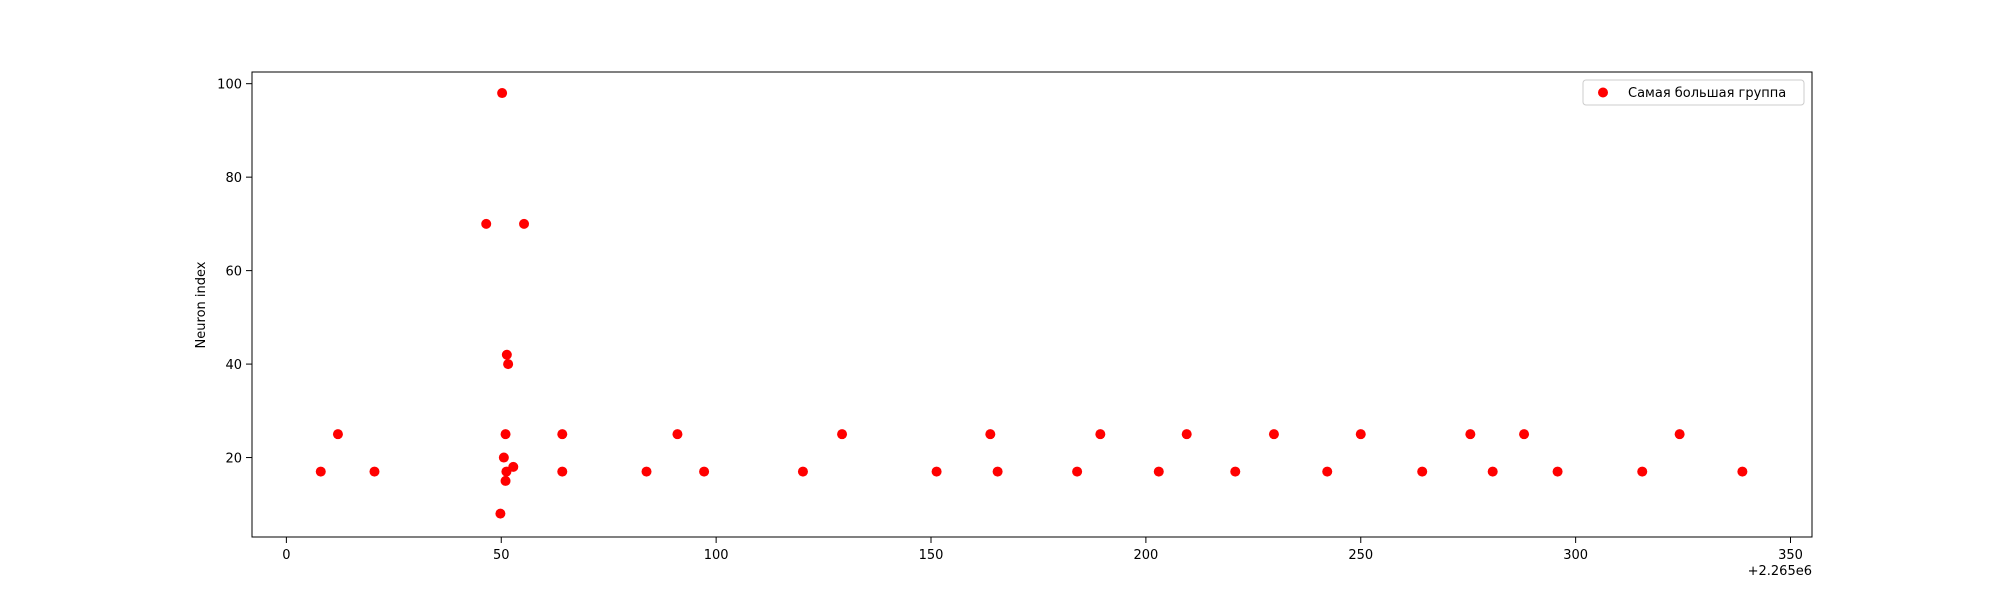  Describe the element at coordinates (1360, 555) in the screenshot. I see `x-tick-label: 250` at that location.